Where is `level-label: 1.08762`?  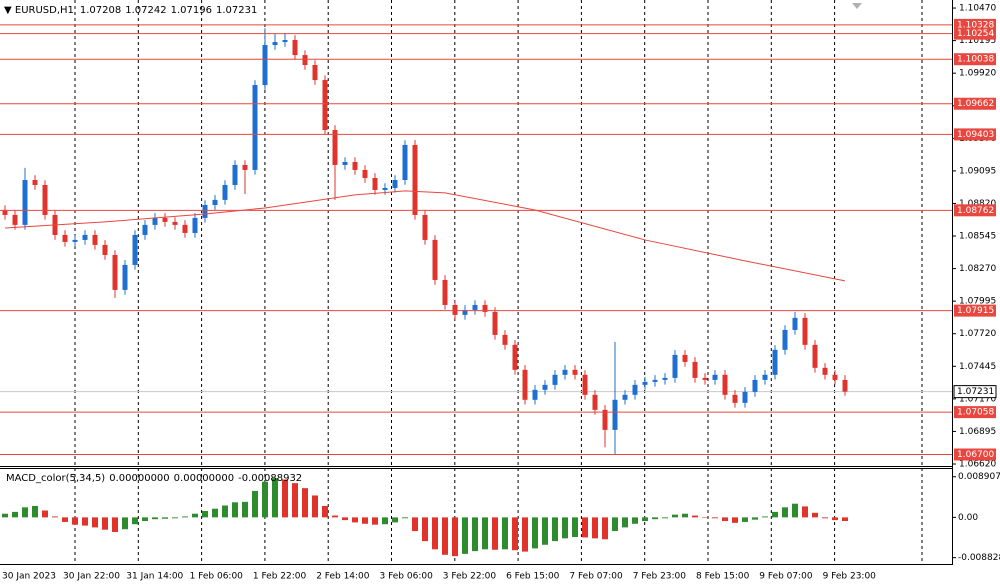 level-label: 1.08762 is located at coordinates (975, 211).